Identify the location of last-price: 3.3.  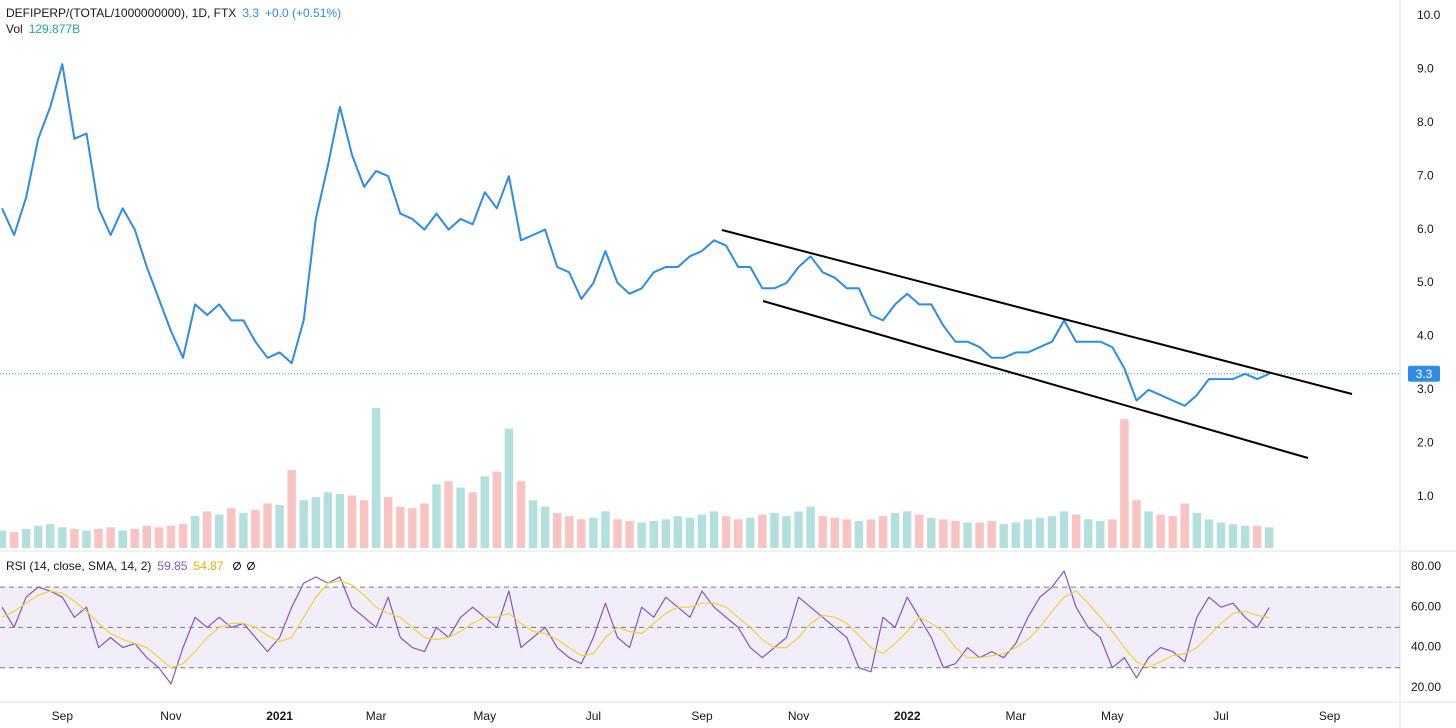
(251, 13).